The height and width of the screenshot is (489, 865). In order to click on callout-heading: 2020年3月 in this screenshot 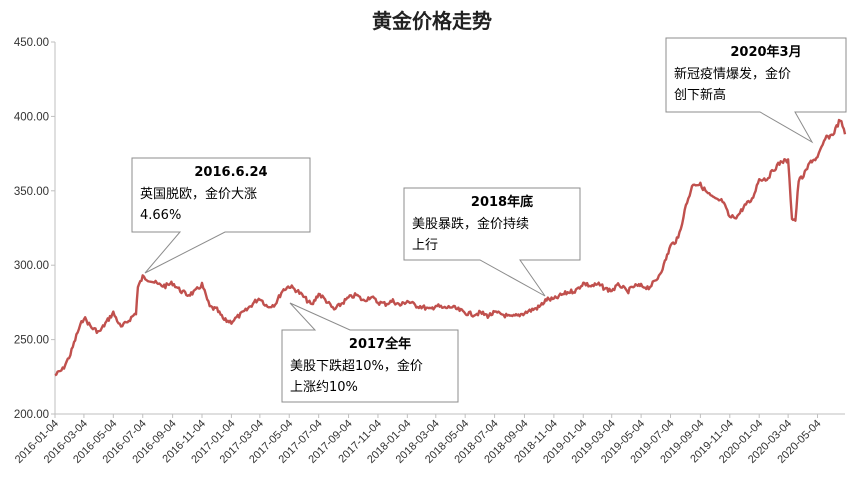, I will do `click(765, 52)`.